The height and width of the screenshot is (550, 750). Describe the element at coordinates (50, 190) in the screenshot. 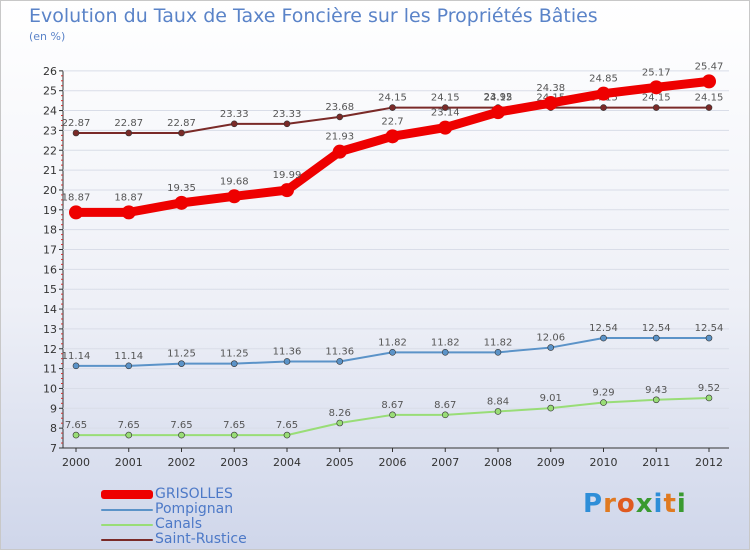

I see `y-tick-label: 20` at that location.